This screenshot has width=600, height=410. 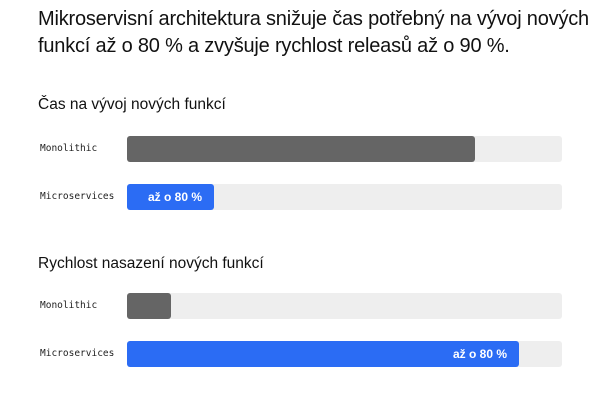 What do you see at coordinates (151, 263) in the screenshot?
I see `chart-title-deployment-speed: Rychlost nasazení nových funkcí` at bounding box center [151, 263].